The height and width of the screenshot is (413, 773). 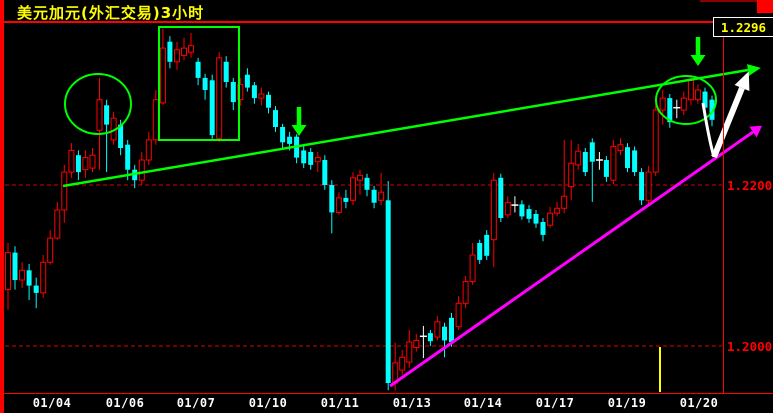 What do you see at coordinates (111, 13) in the screenshot?
I see `chart-title: 美元加元(外汇交易)3小时` at bounding box center [111, 13].